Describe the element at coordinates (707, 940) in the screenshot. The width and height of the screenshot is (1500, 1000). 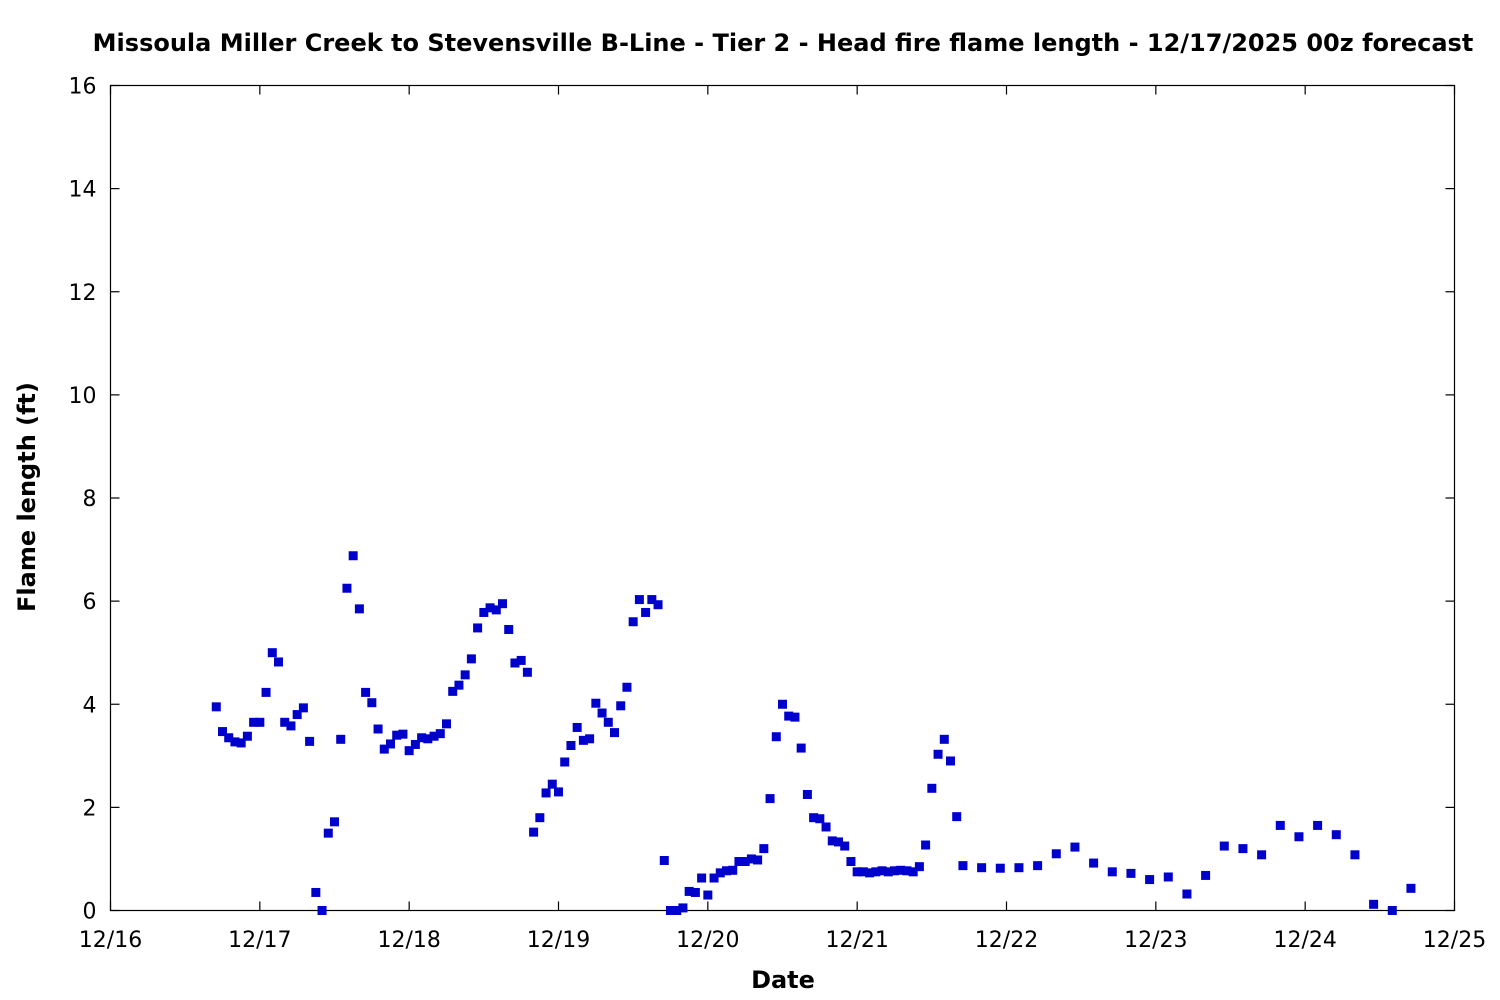
I see `x-tick-label: 12/20` at that location.